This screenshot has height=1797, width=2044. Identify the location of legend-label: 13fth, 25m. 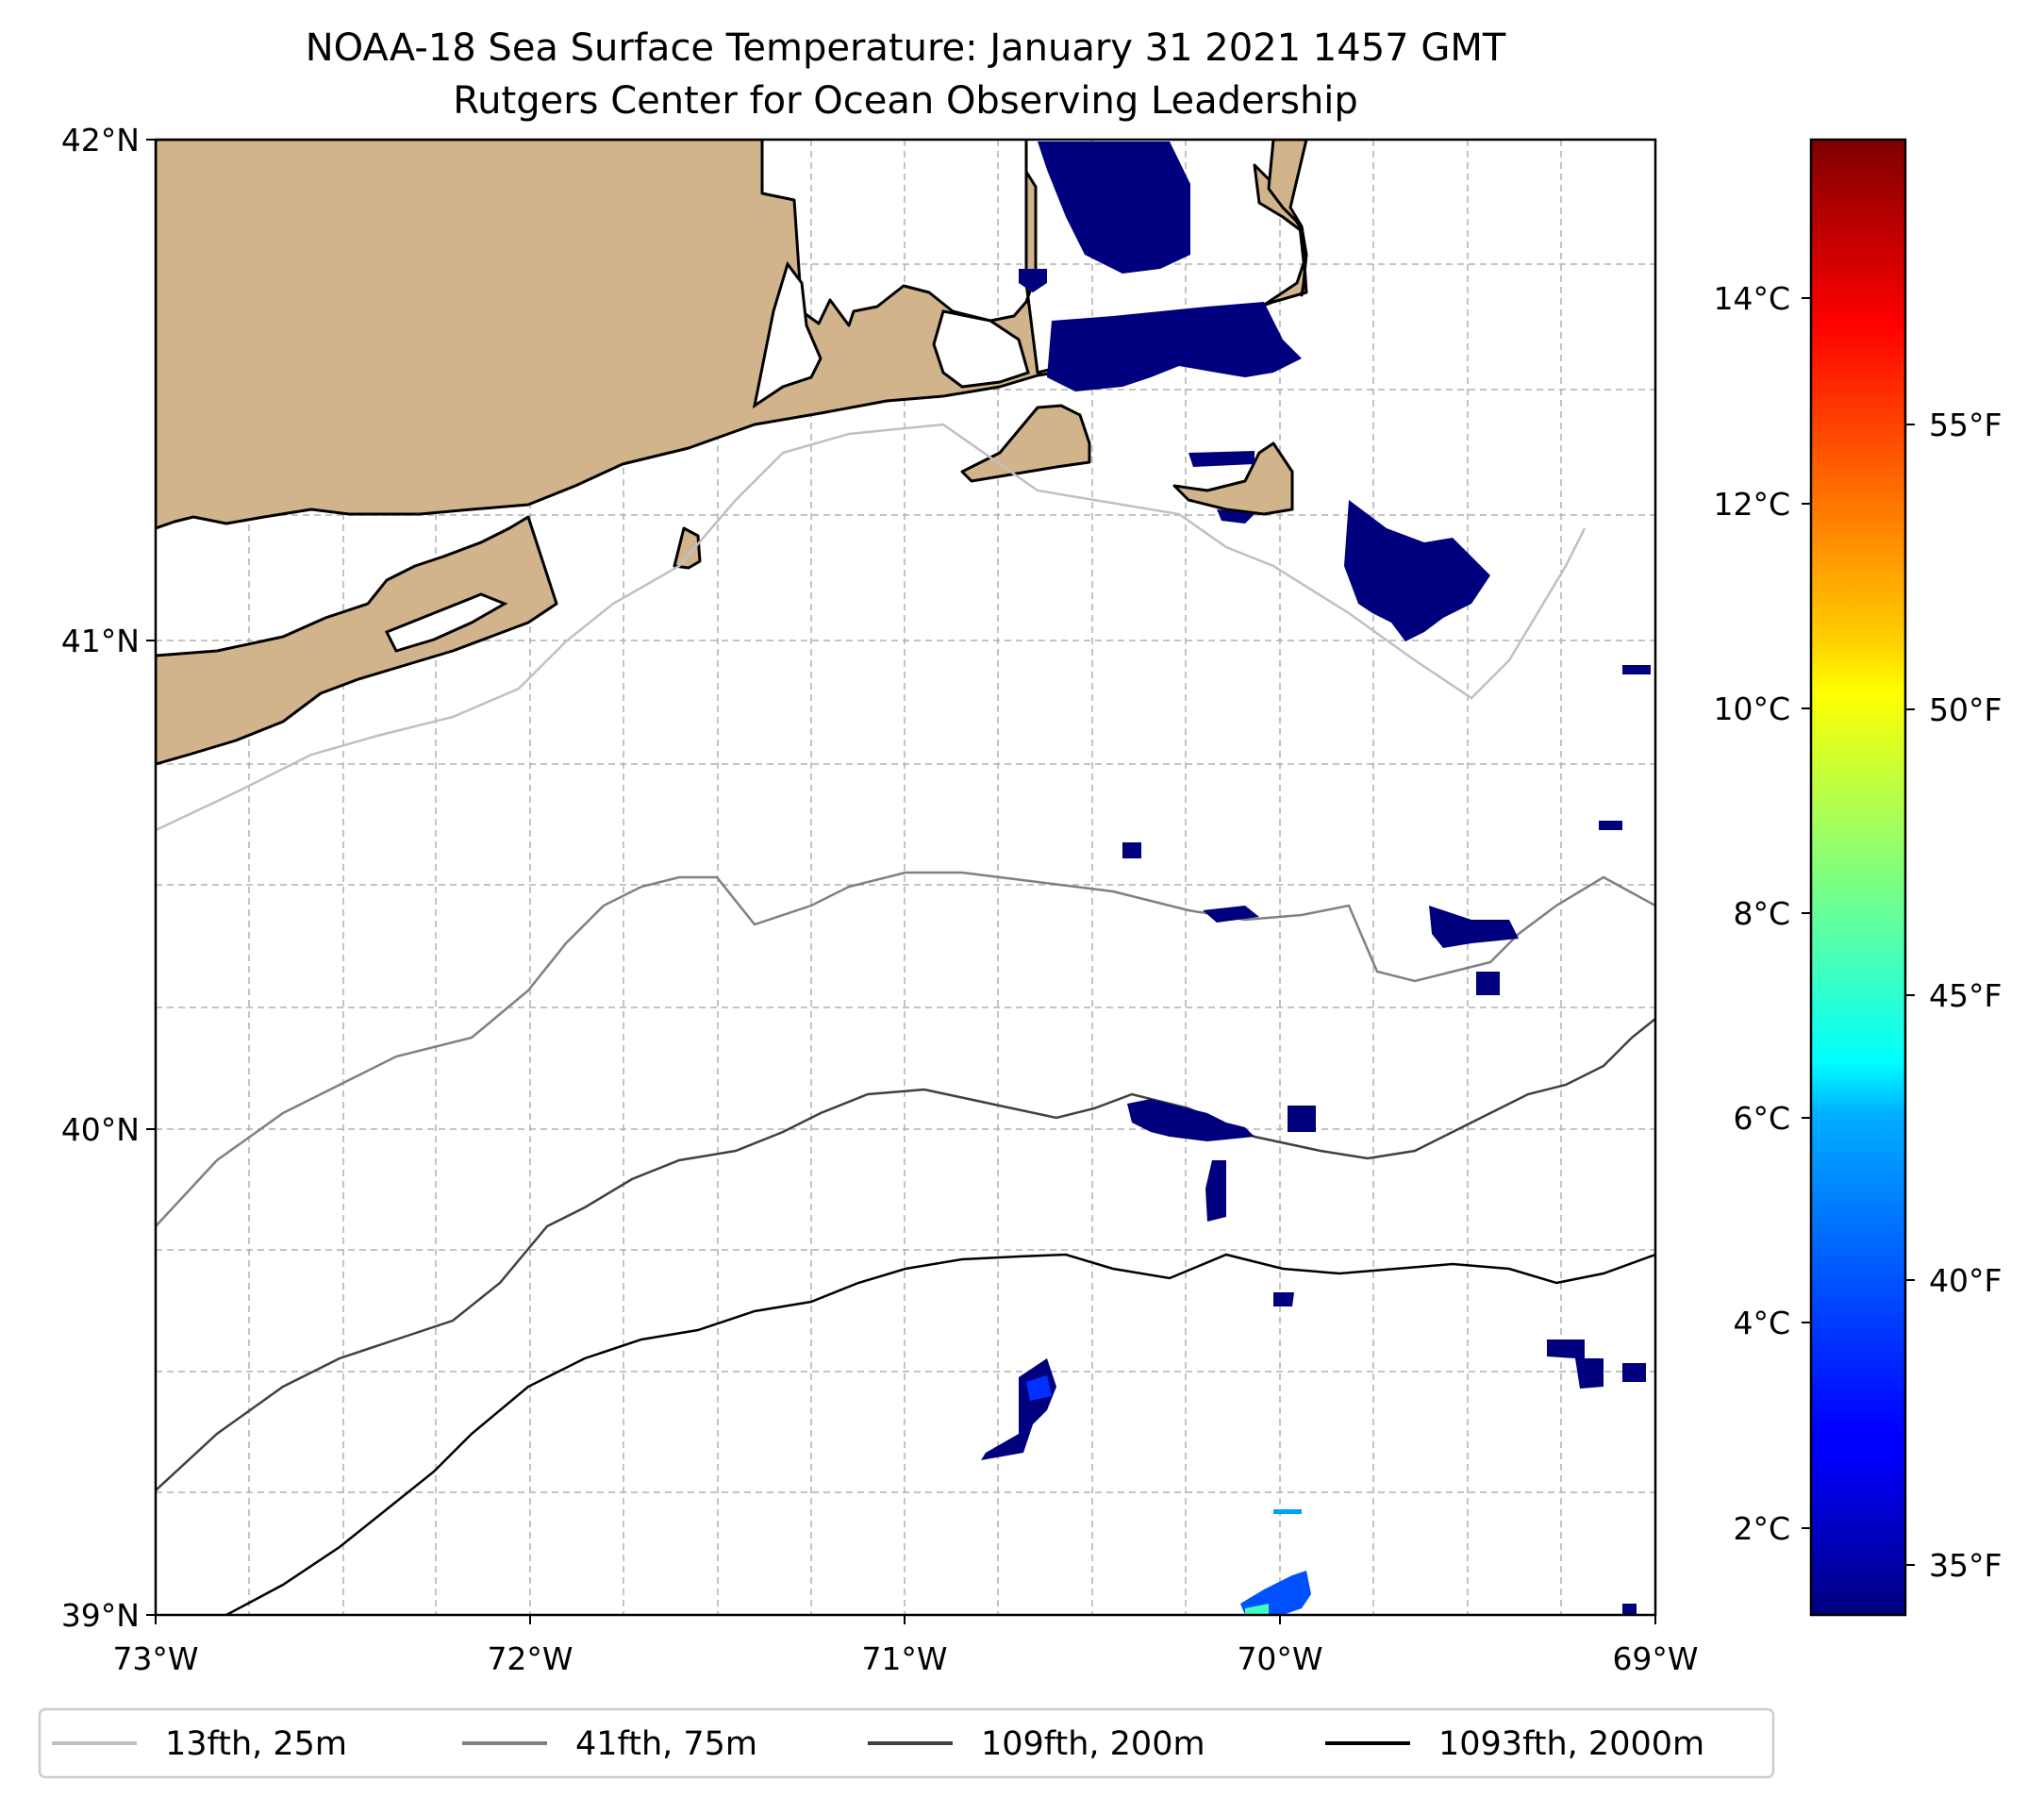
(256, 1744).